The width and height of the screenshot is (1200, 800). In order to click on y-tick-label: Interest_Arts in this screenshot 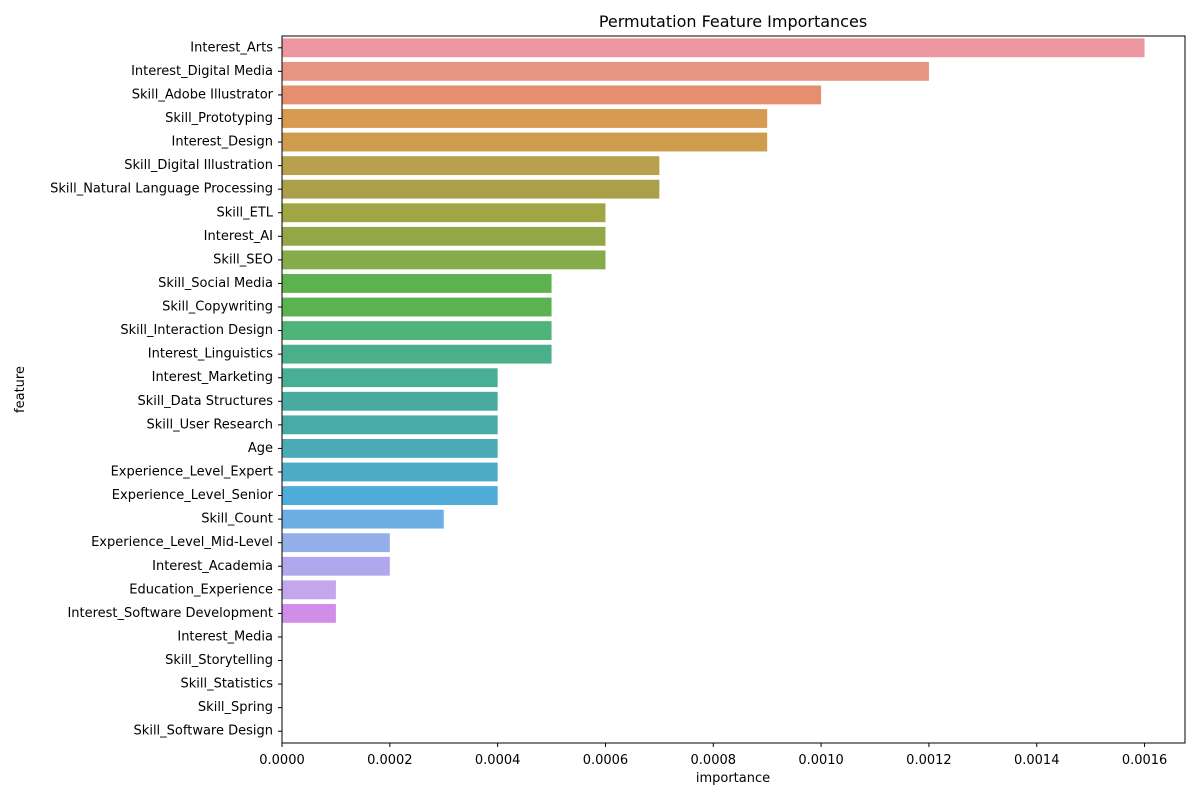, I will do `click(231, 47)`.